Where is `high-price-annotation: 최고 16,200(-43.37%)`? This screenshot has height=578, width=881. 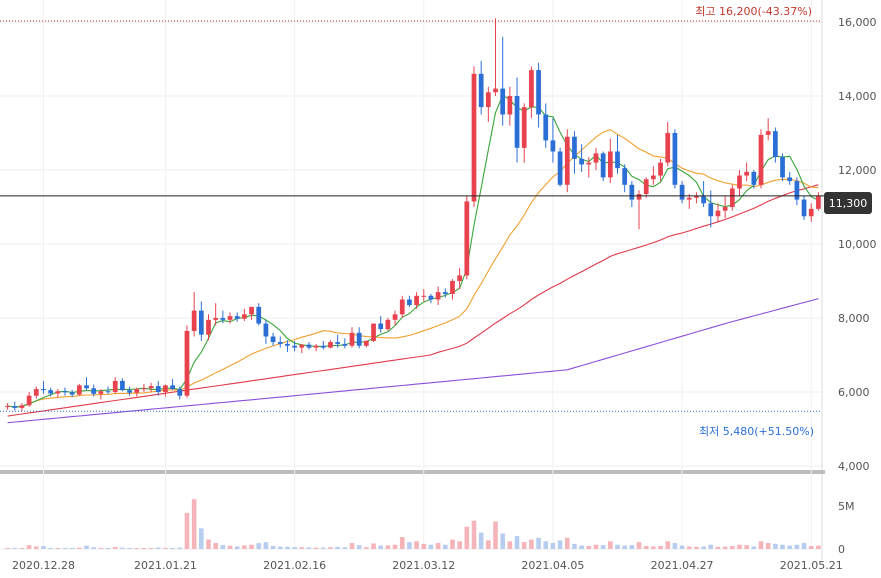
high-price-annotation: 최고 16,200(-43.37%) is located at coordinates (753, 11).